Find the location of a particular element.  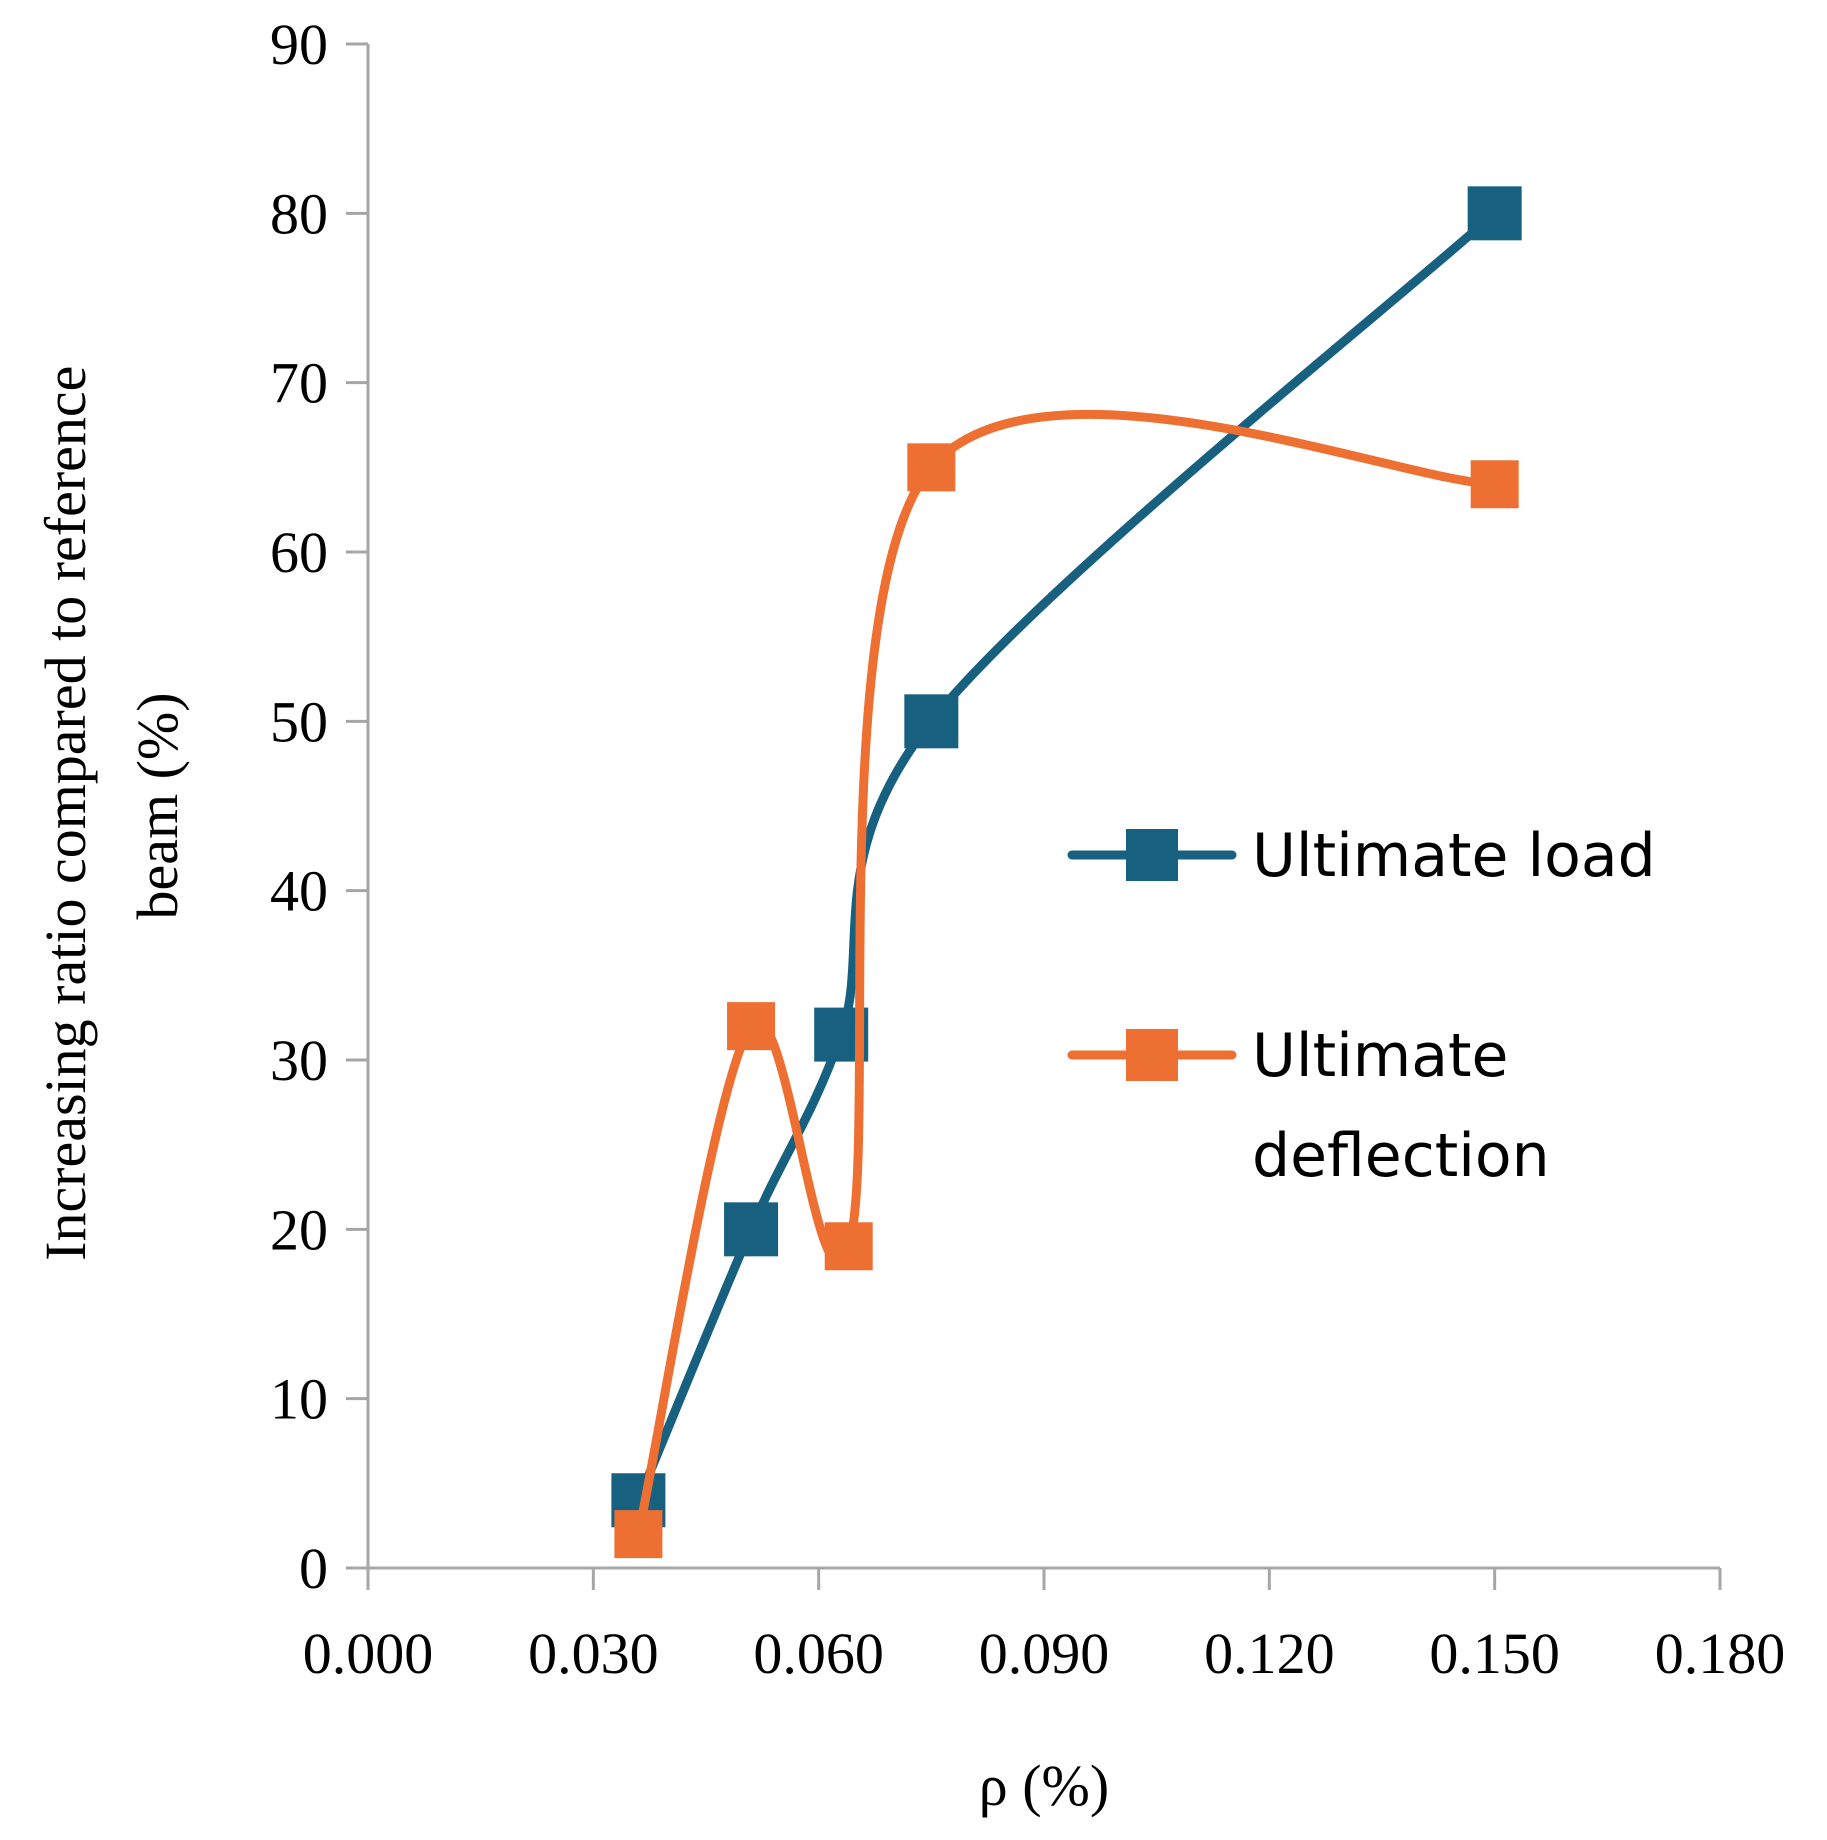

x-axis-ticks: 0.000 0.030 0.060 0.090 0.120 0.150 0.180 is located at coordinates (1044, 1627).